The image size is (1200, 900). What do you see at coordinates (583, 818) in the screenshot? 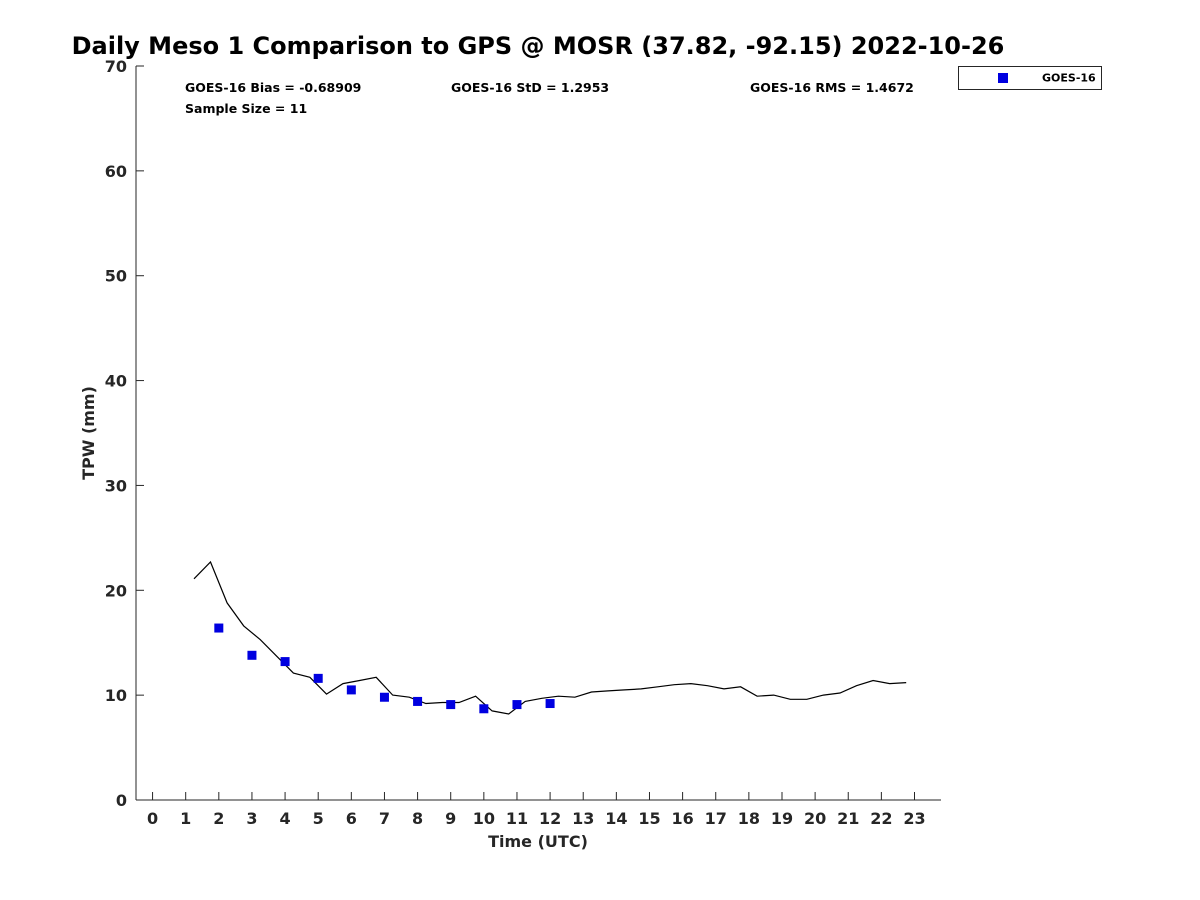
I see `x-tick-label: 13` at bounding box center [583, 818].